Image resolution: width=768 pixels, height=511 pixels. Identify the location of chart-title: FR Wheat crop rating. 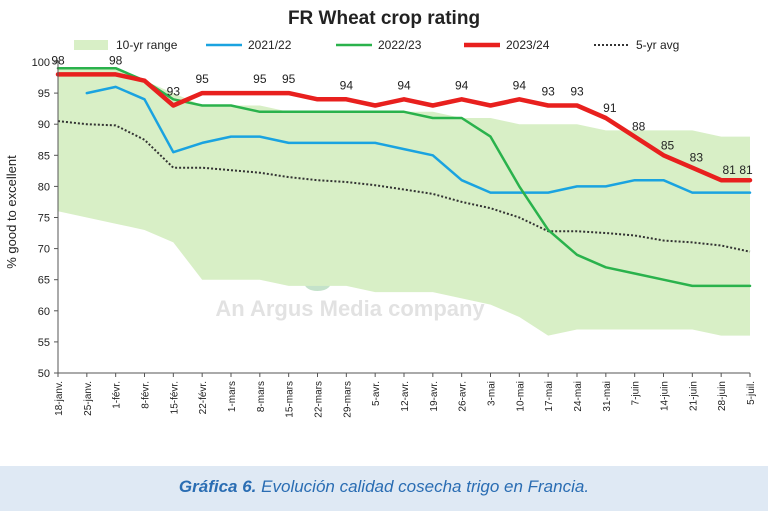
(384, 18).